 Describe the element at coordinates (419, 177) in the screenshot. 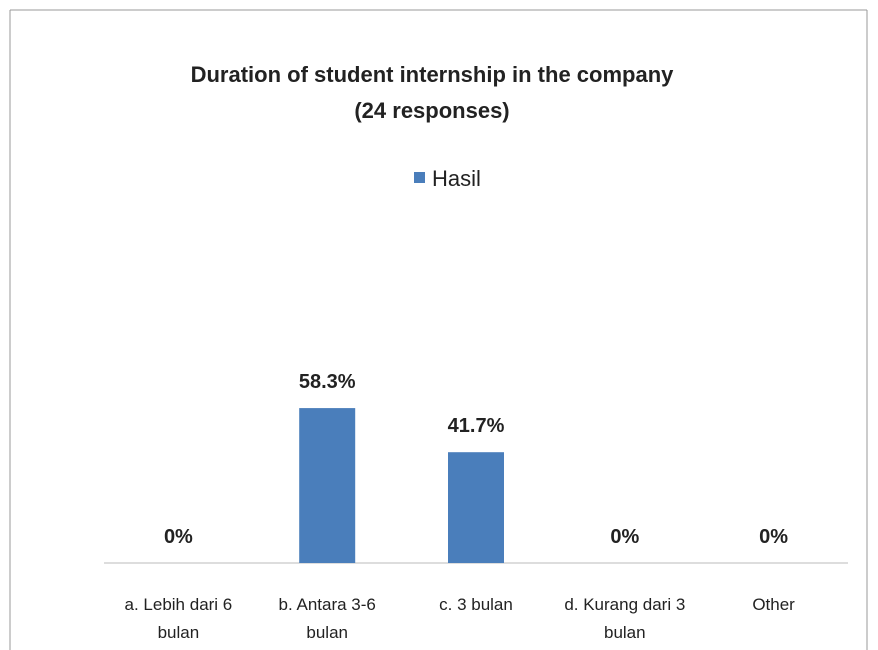

I see `legend-swatch` at that location.